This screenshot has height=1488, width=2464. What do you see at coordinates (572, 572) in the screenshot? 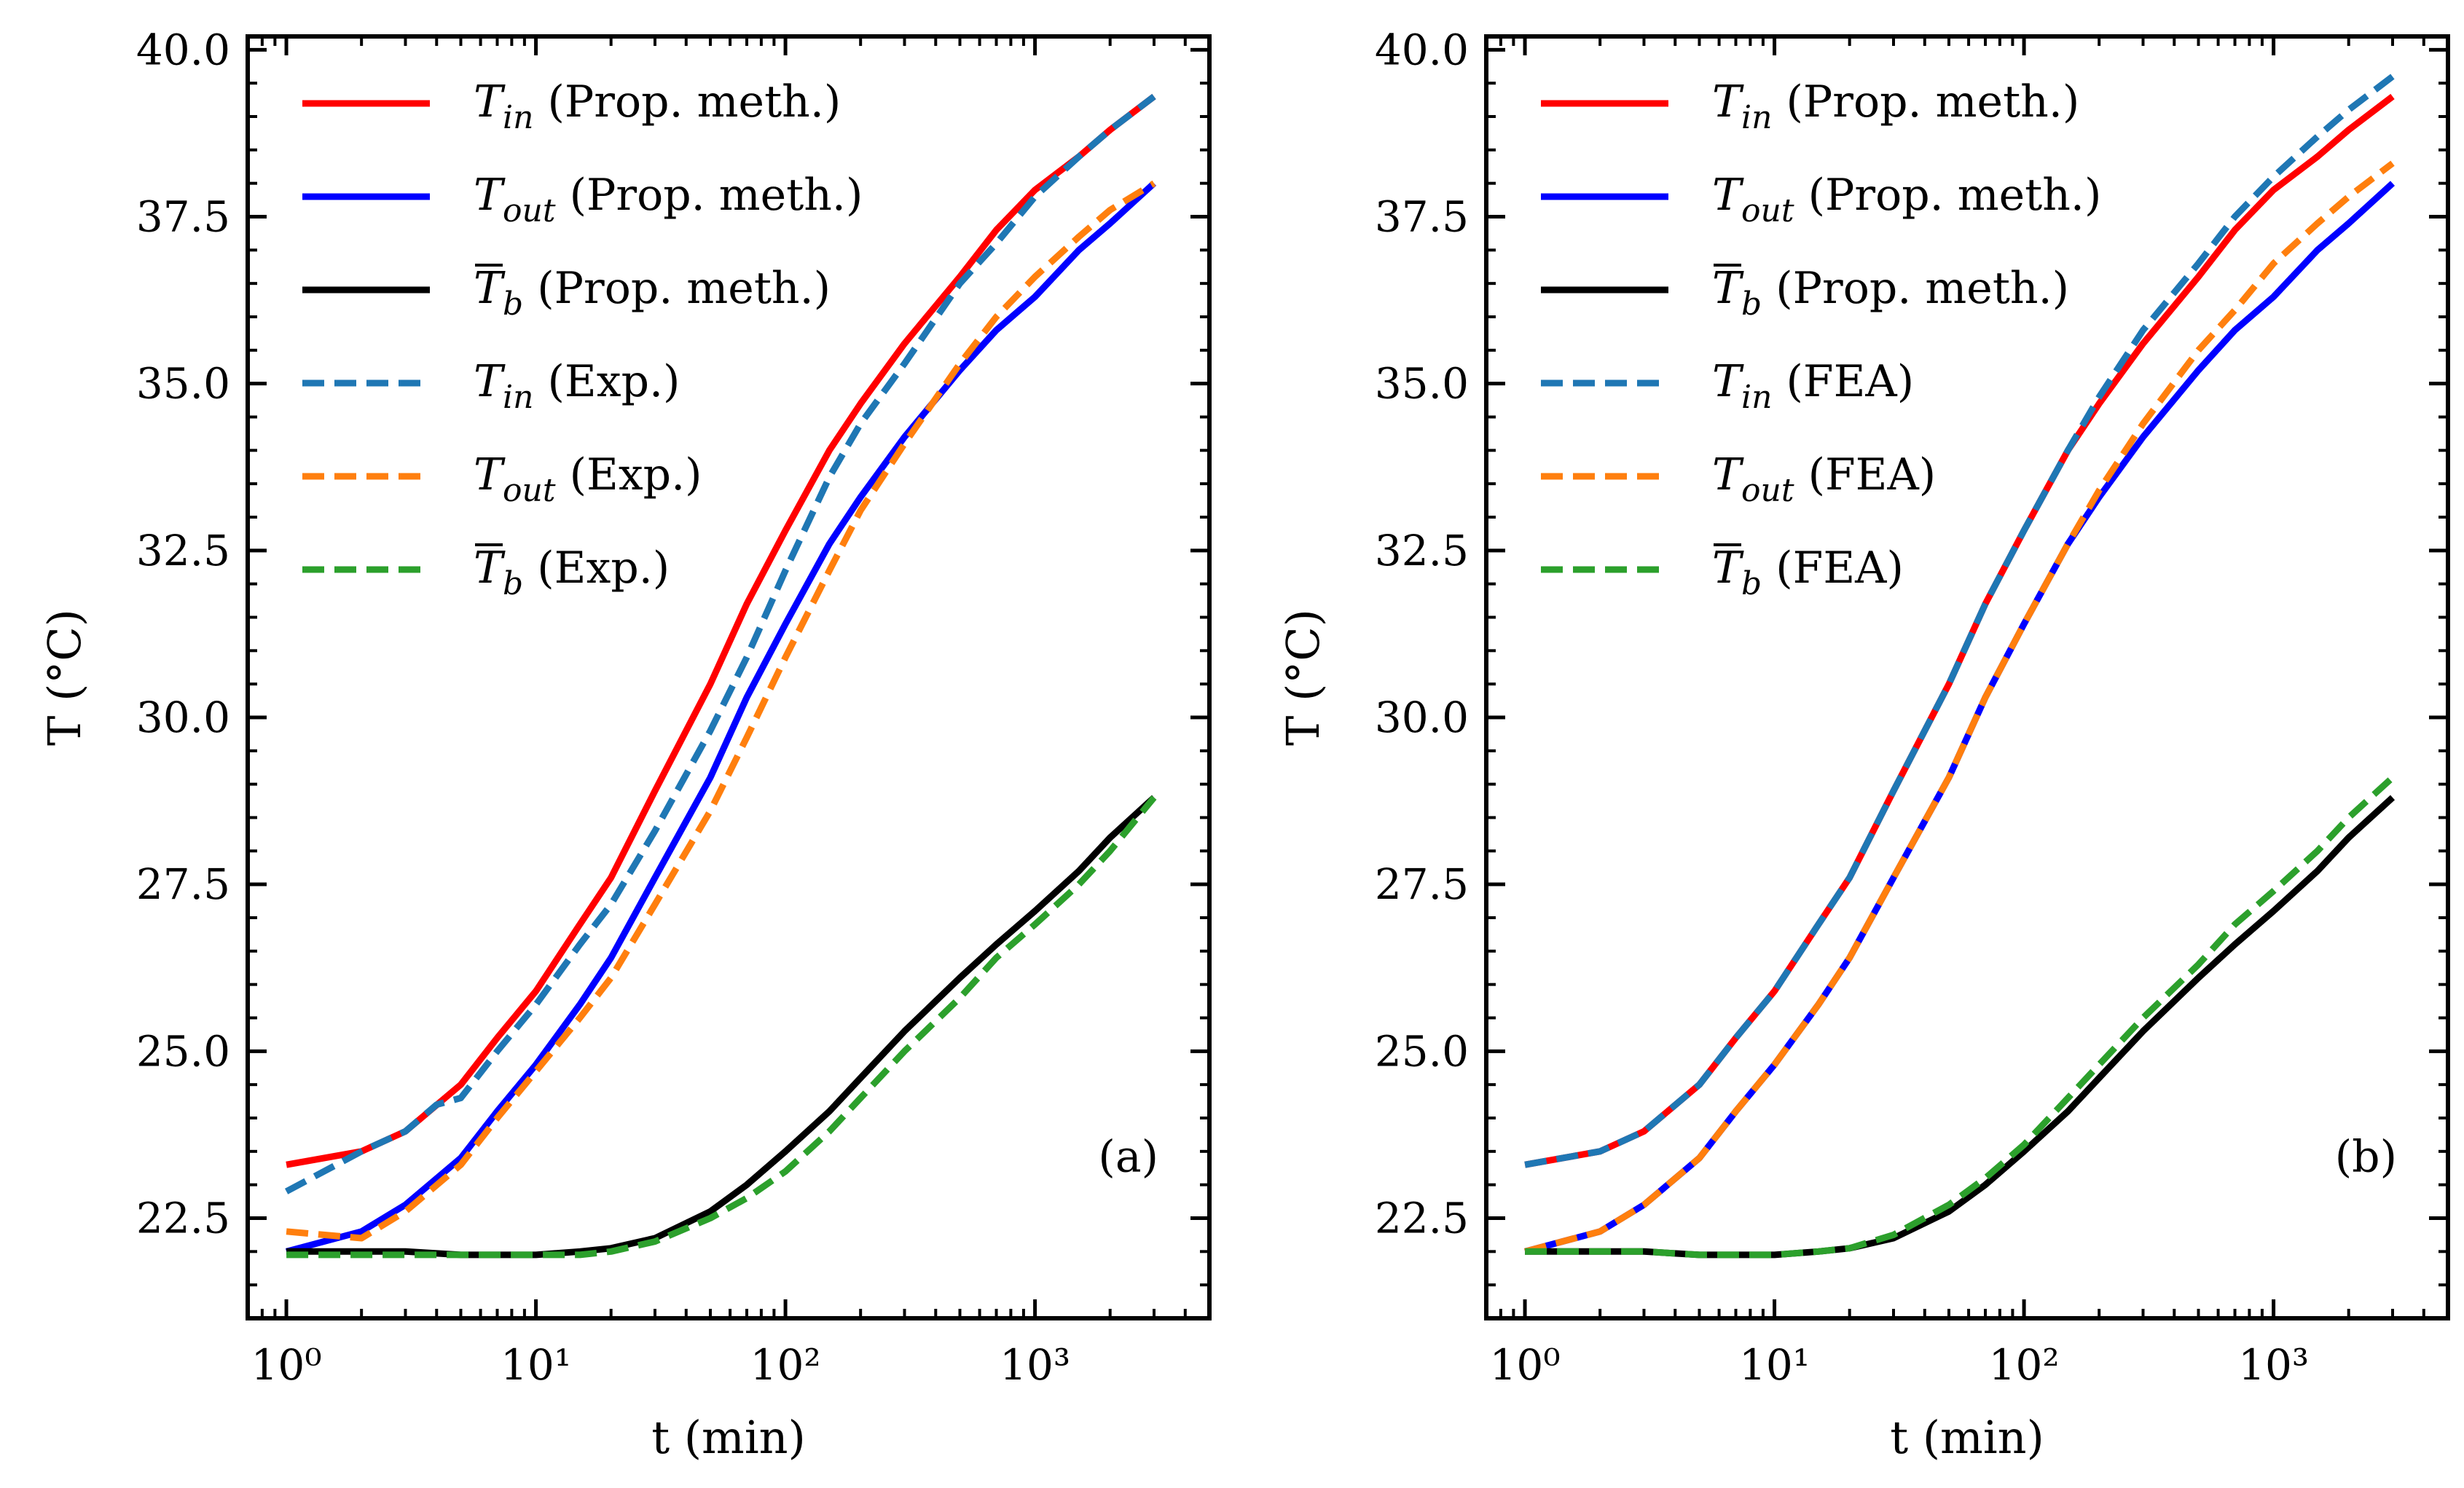
I see `legend-entry-5: Tb (Exp.)` at bounding box center [572, 572].